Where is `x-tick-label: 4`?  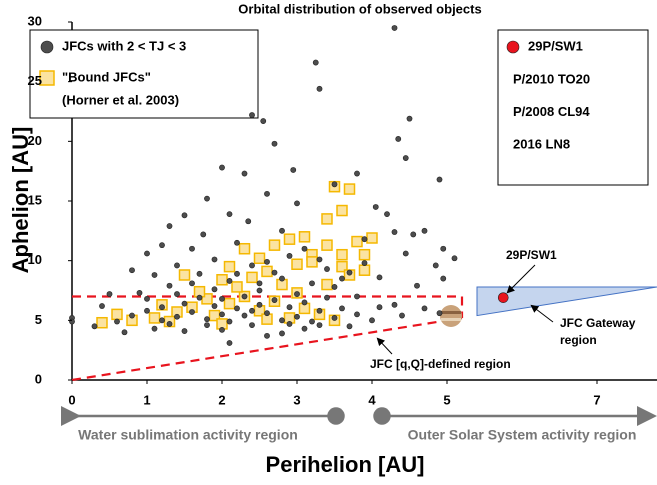
x-tick-label: 4 is located at coordinates (372, 399).